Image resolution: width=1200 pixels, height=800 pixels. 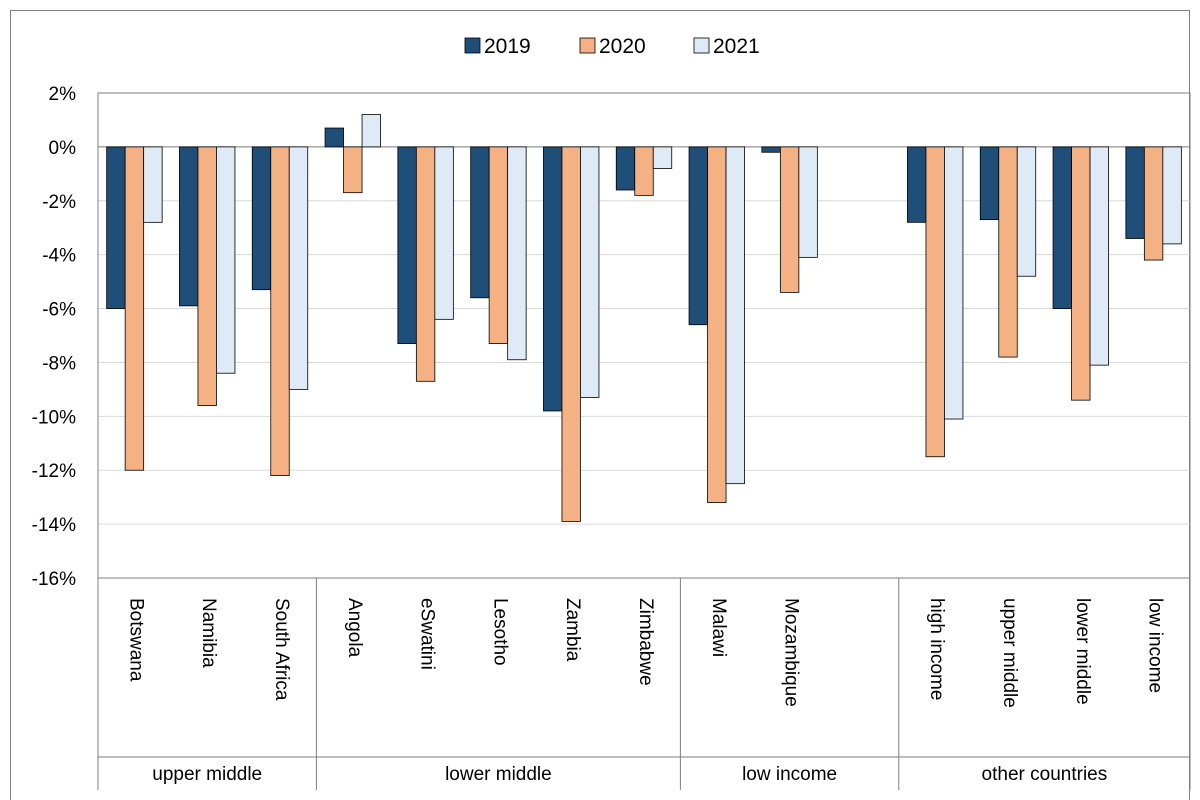 I want to click on bar-2019-malawi, so click(x=698, y=236).